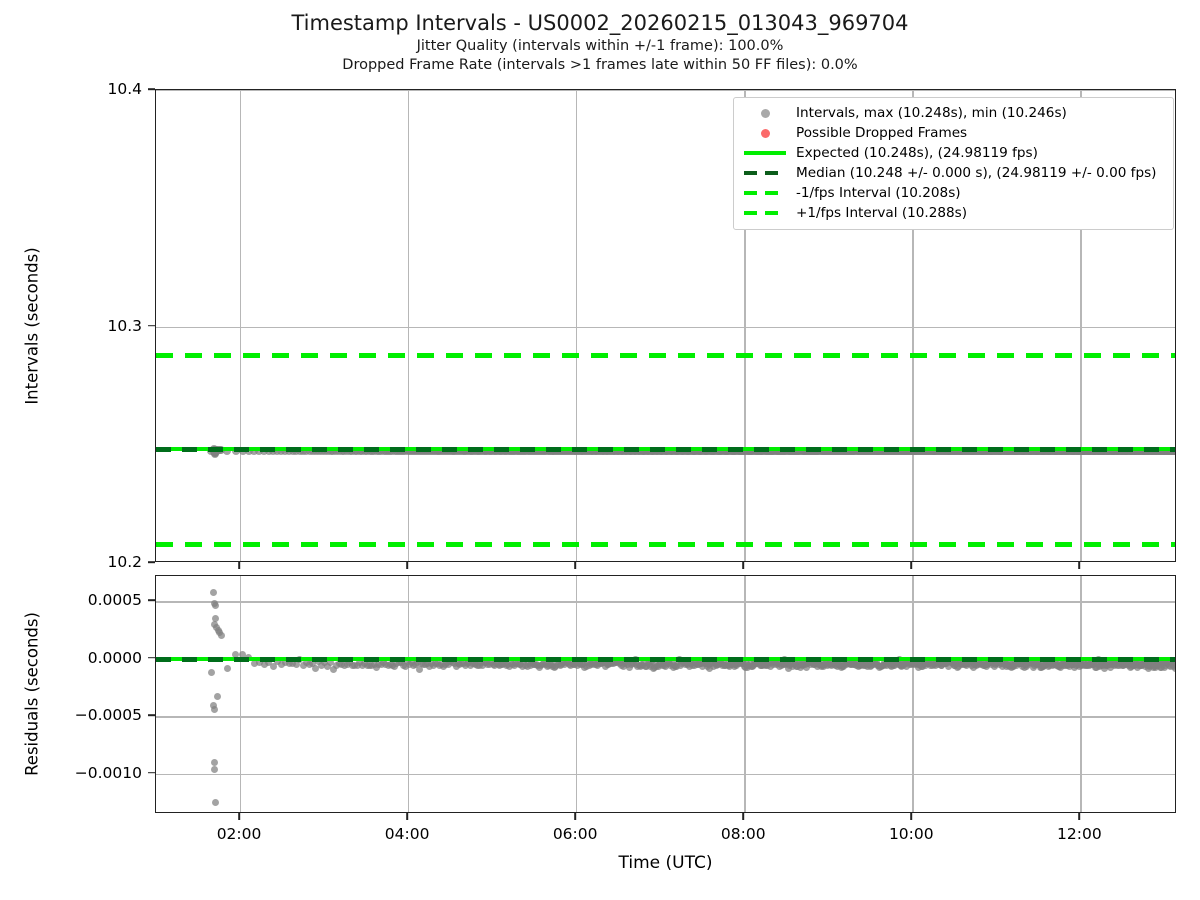  Describe the element at coordinates (882, 133) in the screenshot. I see `legend-label: Possible Dropped Frames` at that location.